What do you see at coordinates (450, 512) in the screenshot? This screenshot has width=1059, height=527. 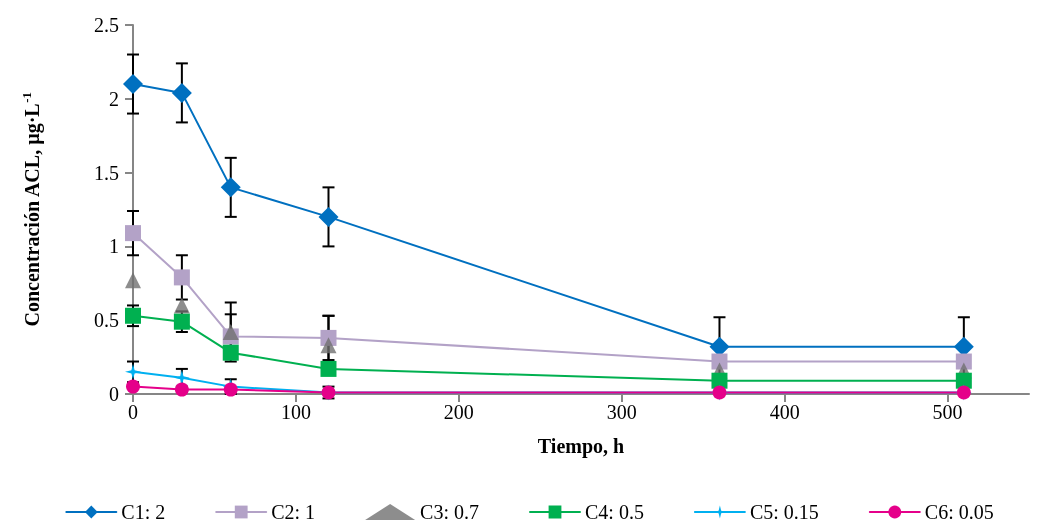 I see `legend-label: C3: 0.7` at bounding box center [450, 512].